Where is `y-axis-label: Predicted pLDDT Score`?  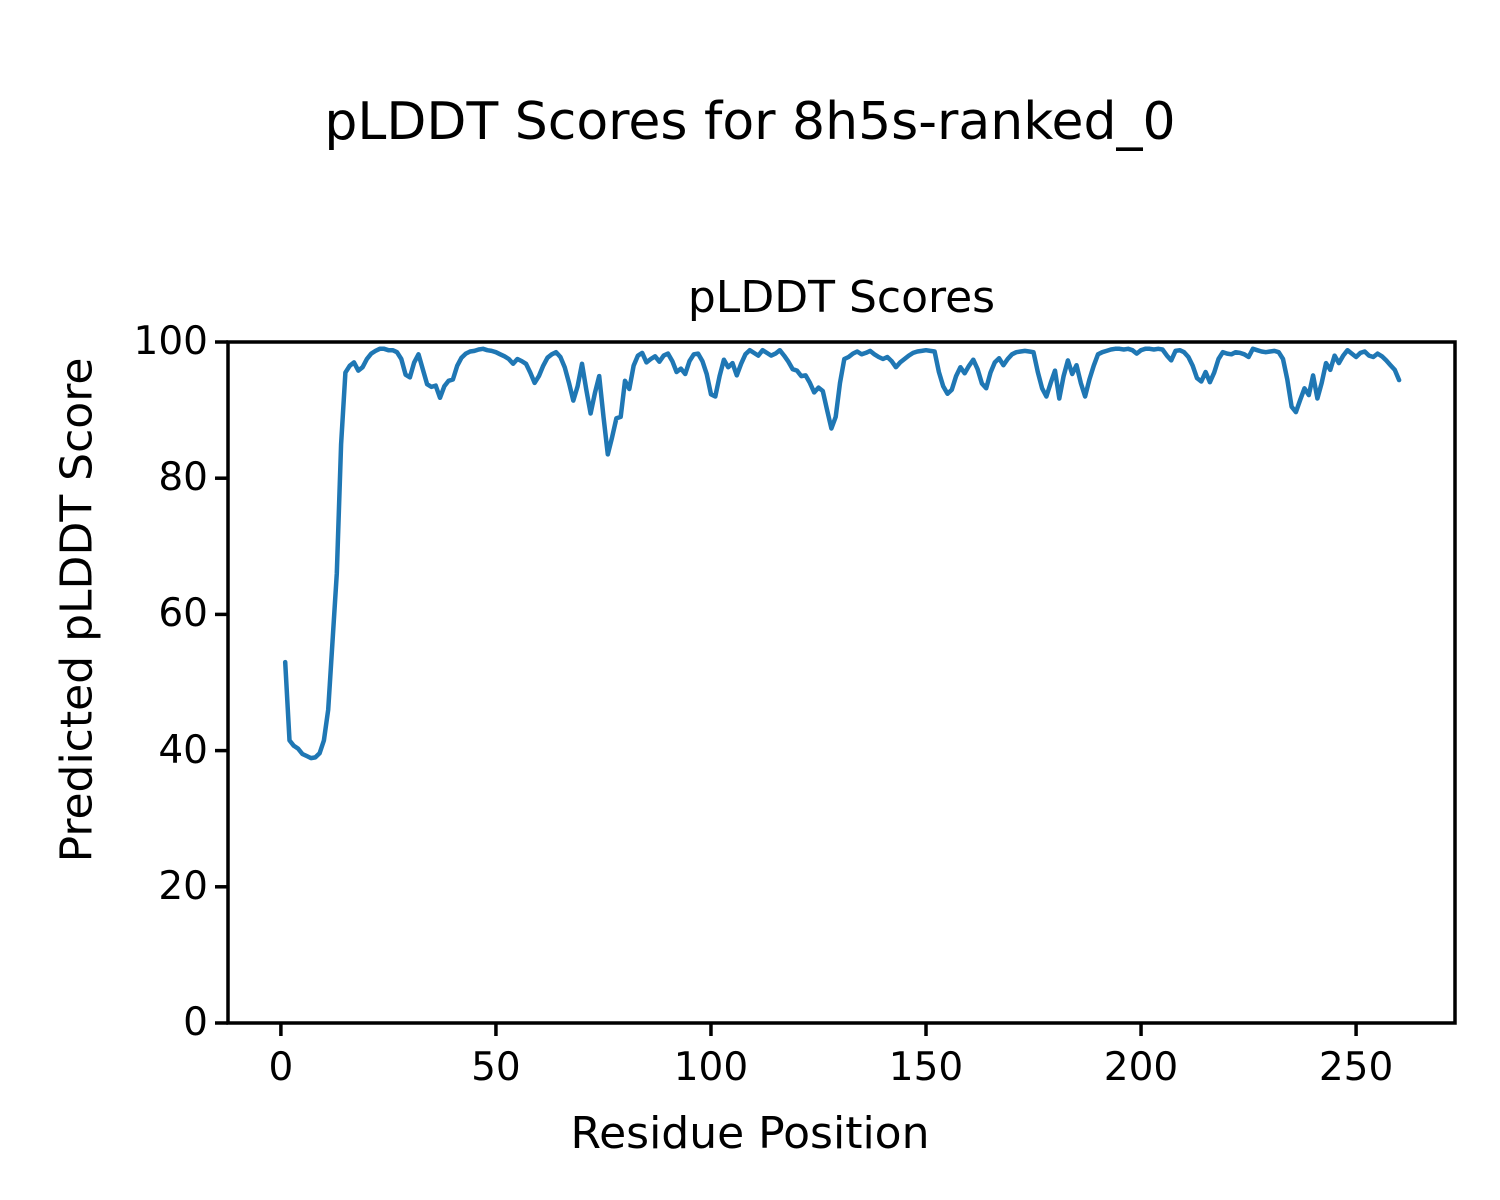
y-axis-label: Predicted pLDDT Score is located at coordinates (77, 610).